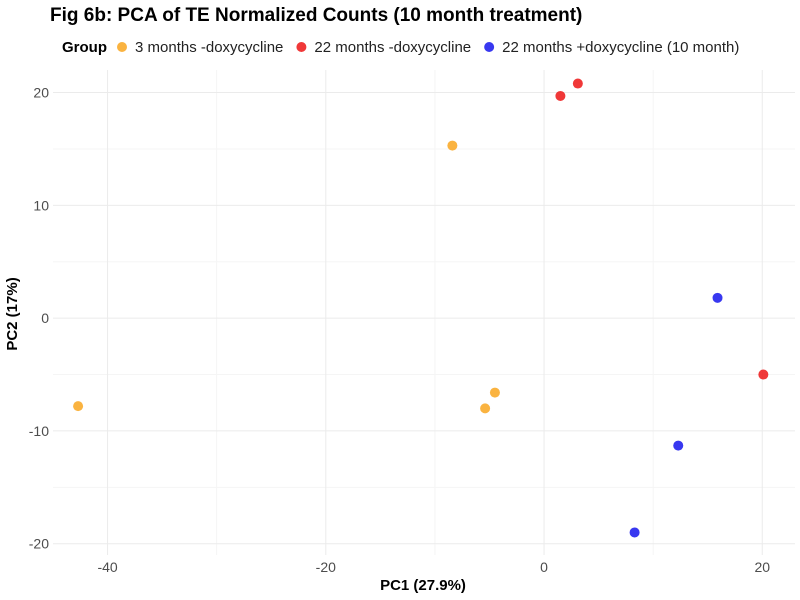  I want to click on x-tick-label: 0, so click(544, 567).